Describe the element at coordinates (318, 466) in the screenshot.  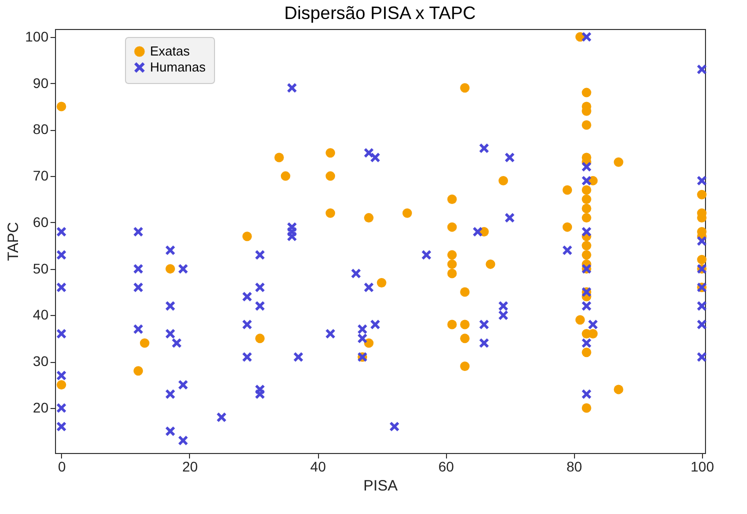
I see `x-tick-label: 40` at that location.